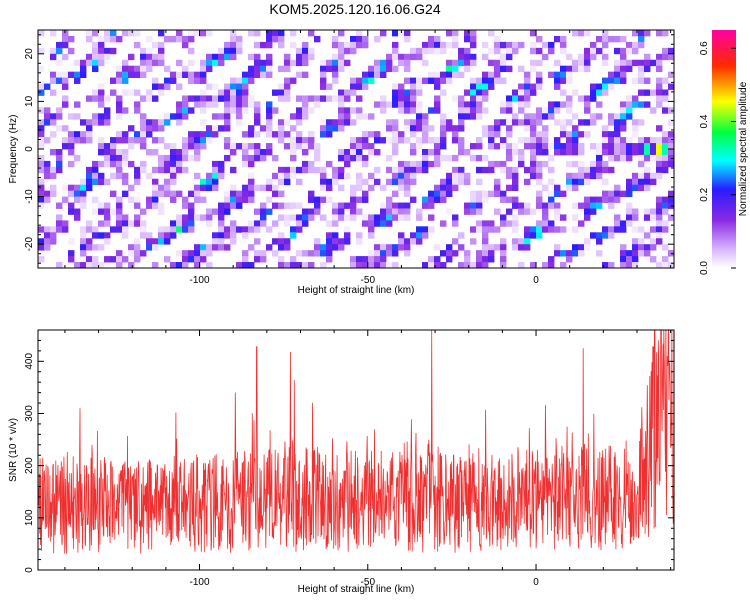 The width and height of the screenshot is (750, 605). What do you see at coordinates (29, 244) in the screenshot?
I see `y-tick-label: -20` at bounding box center [29, 244].